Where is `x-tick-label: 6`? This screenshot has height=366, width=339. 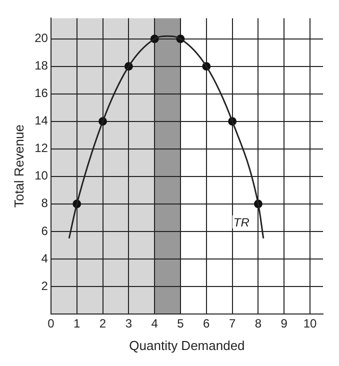
x-tick-label: 6 is located at coordinates (206, 323).